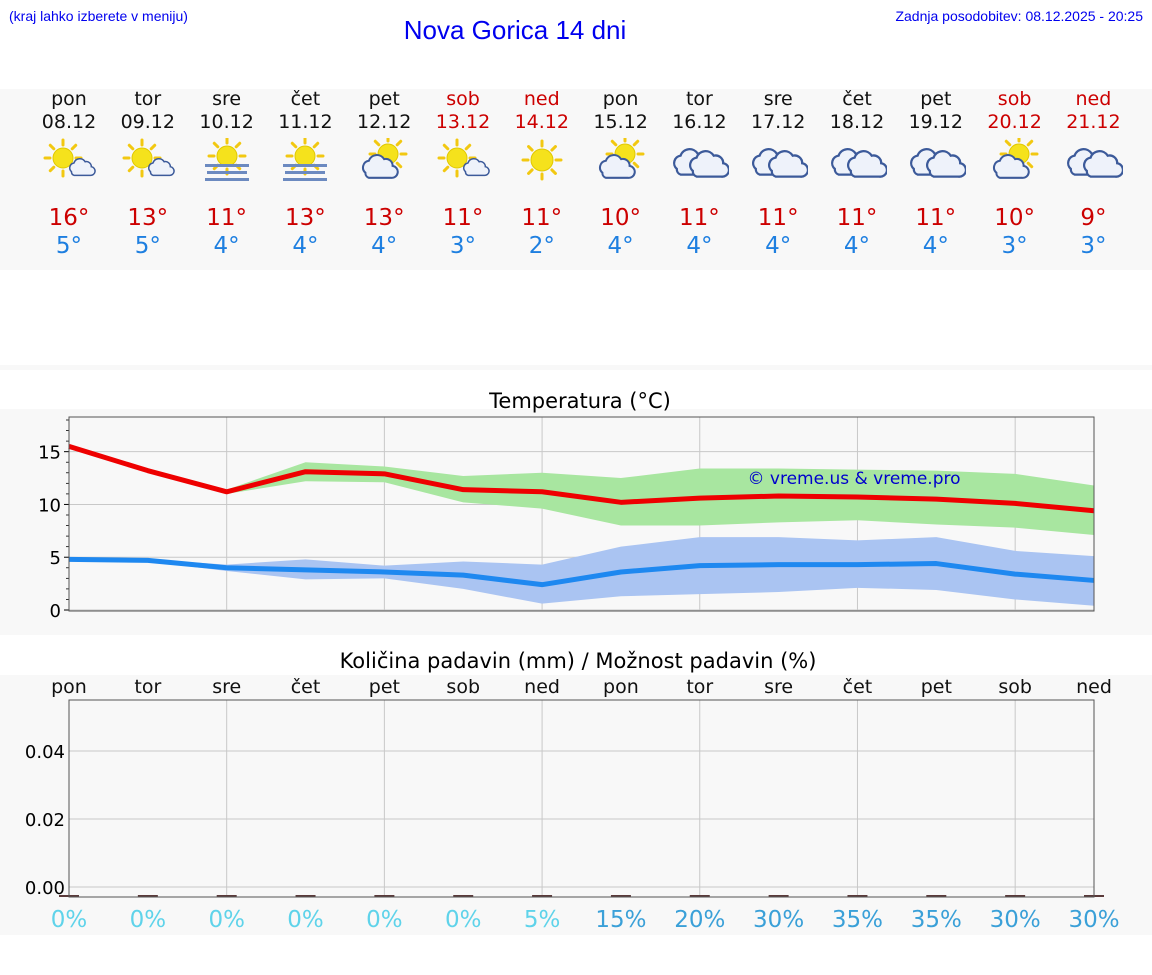  What do you see at coordinates (49, 453) in the screenshot?
I see `y-tick-label: 15` at bounding box center [49, 453].